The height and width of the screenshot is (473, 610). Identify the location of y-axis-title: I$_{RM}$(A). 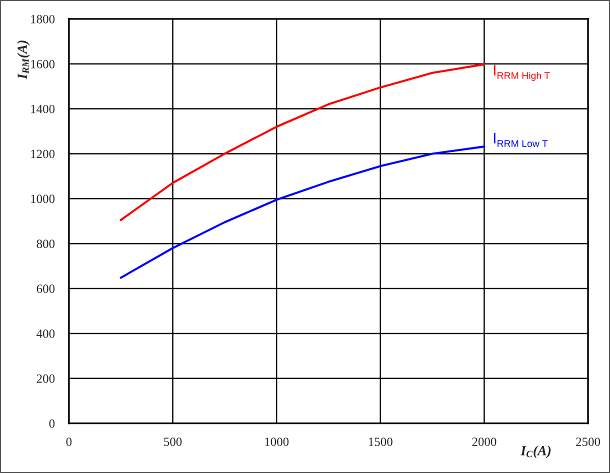
(23, 60).